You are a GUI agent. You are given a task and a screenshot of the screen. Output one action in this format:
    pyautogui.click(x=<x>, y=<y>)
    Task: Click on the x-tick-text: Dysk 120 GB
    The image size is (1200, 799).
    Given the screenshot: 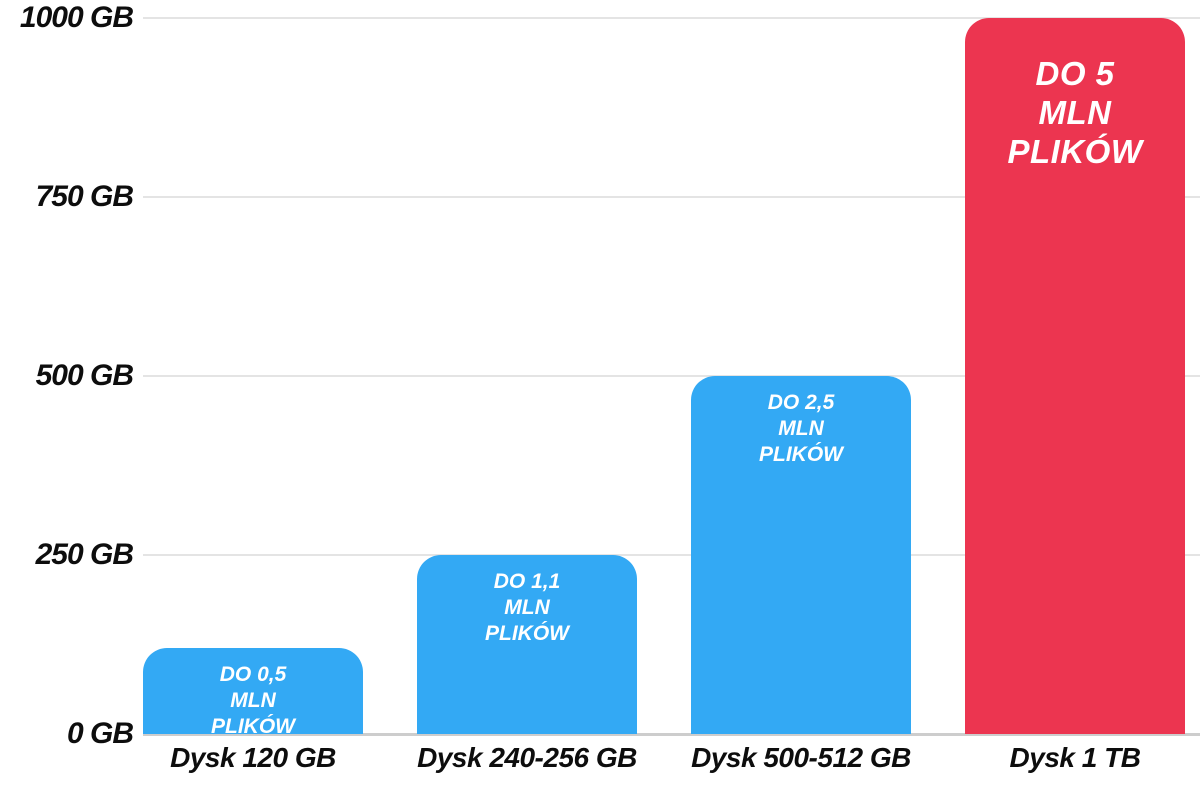 What is the action you would take?
    pyautogui.click(x=253, y=757)
    